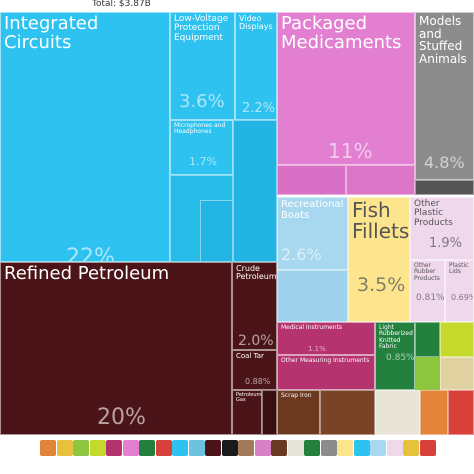  Describe the element at coordinates (312, 327) in the screenshot. I see `cell-label: Medical Instruments` at that location.